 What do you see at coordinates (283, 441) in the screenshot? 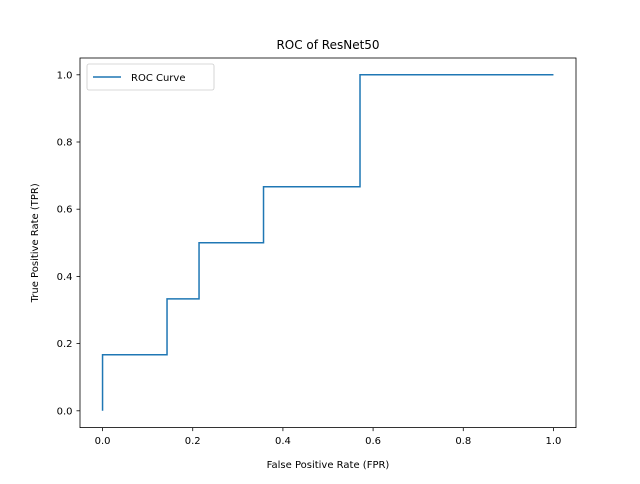
I see `x-tick-label: 0.4` at bounding box center [283, 441].